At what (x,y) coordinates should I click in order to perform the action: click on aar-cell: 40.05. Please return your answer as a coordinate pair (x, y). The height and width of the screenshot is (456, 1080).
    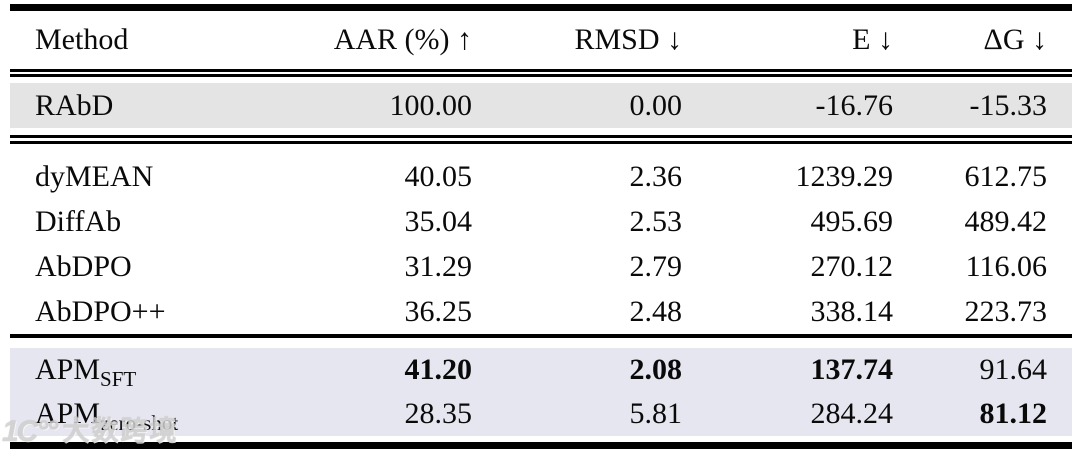
    Looking at the image, I should click on (438, 176).